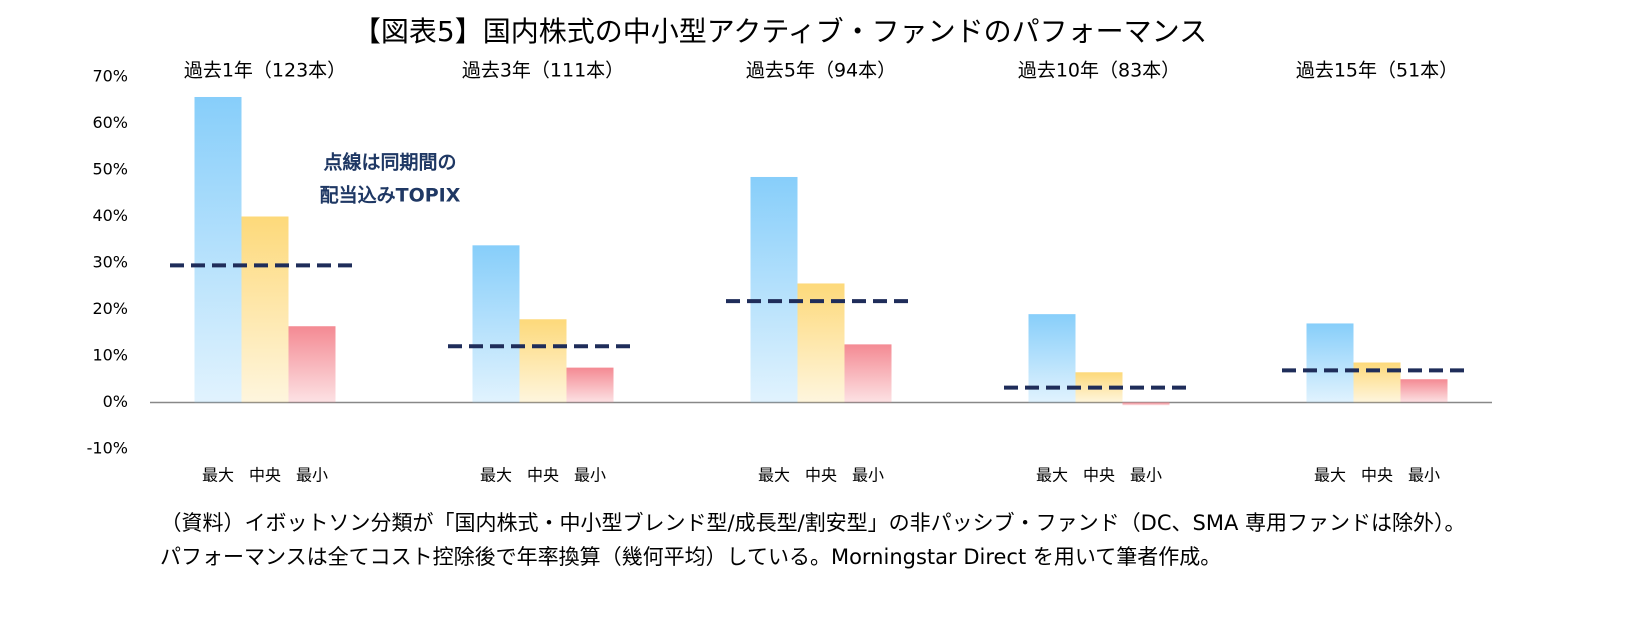 This screenshot has height=643, width=1631. Describe the element at coordinates (1099, 71) in the screenshot. I see `group-label: 過去10年（83本）` at that location.